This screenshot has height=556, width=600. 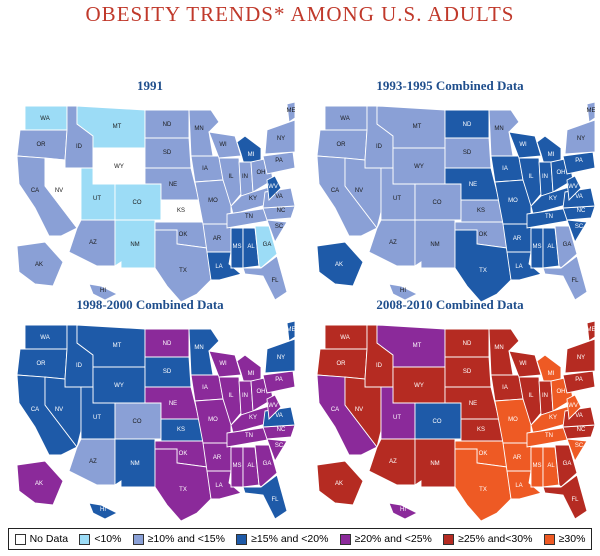 What do you see at coordinates (553, 199) in the screenshot?
I see `state-label-ky: KY` at bounding box center [553, 199].